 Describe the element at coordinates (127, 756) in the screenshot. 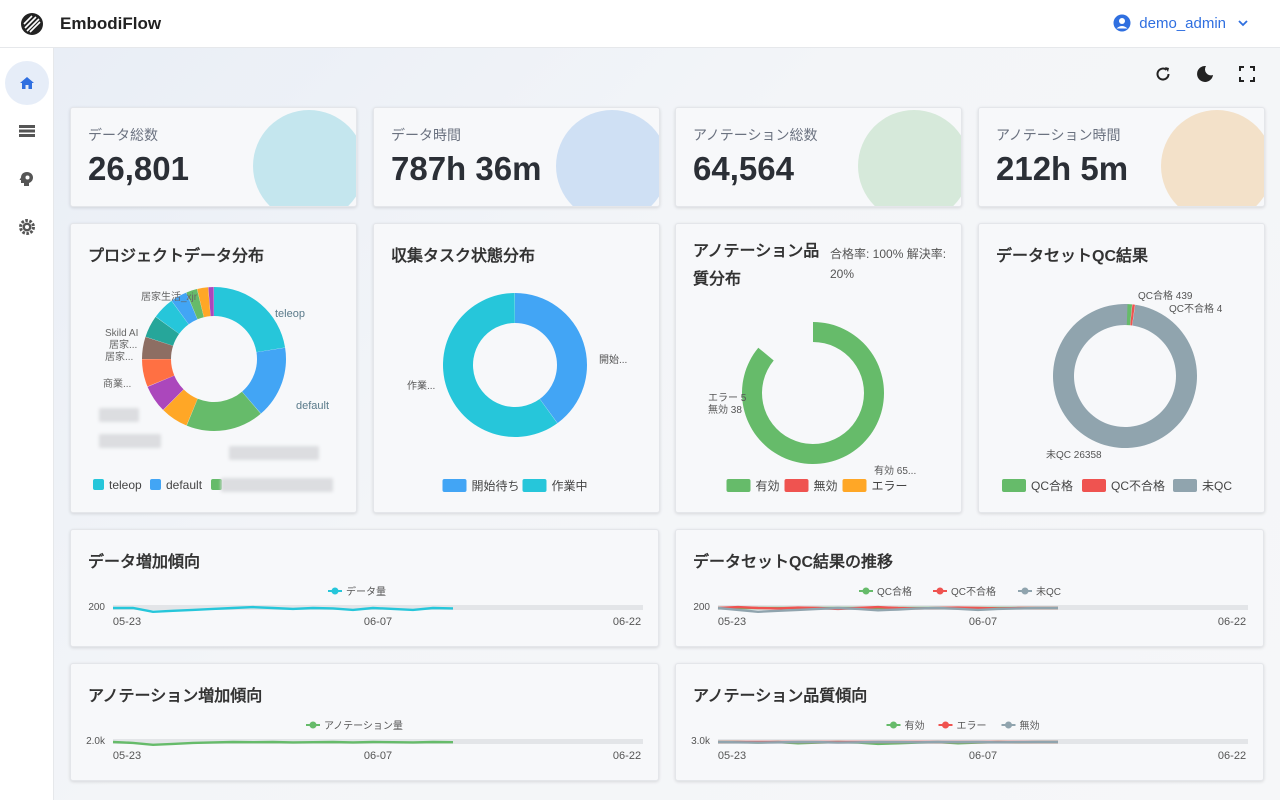

I see `x-tick-label: 05-23` at that location.